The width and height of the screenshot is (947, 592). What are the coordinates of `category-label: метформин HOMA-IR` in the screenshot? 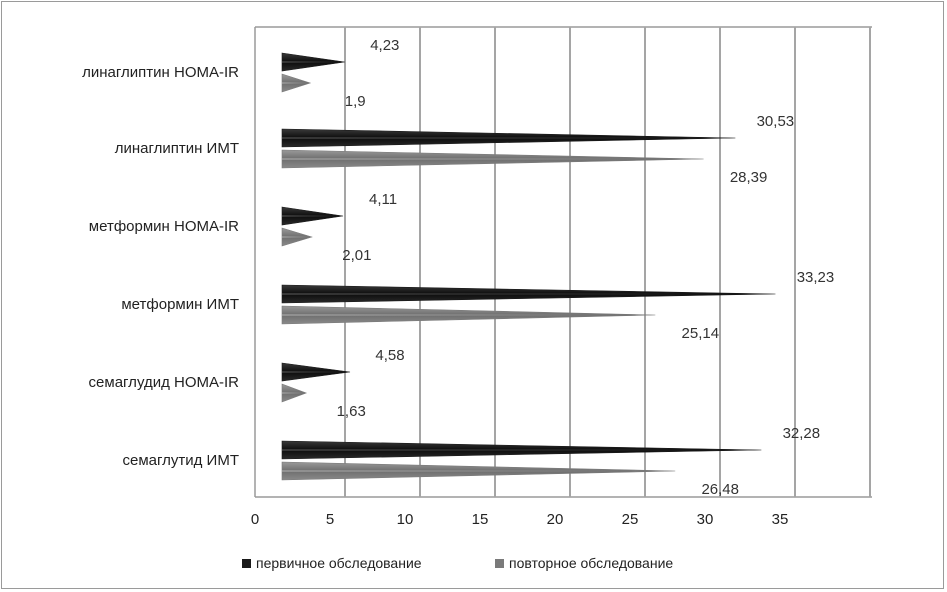 It's located at (164, 226).